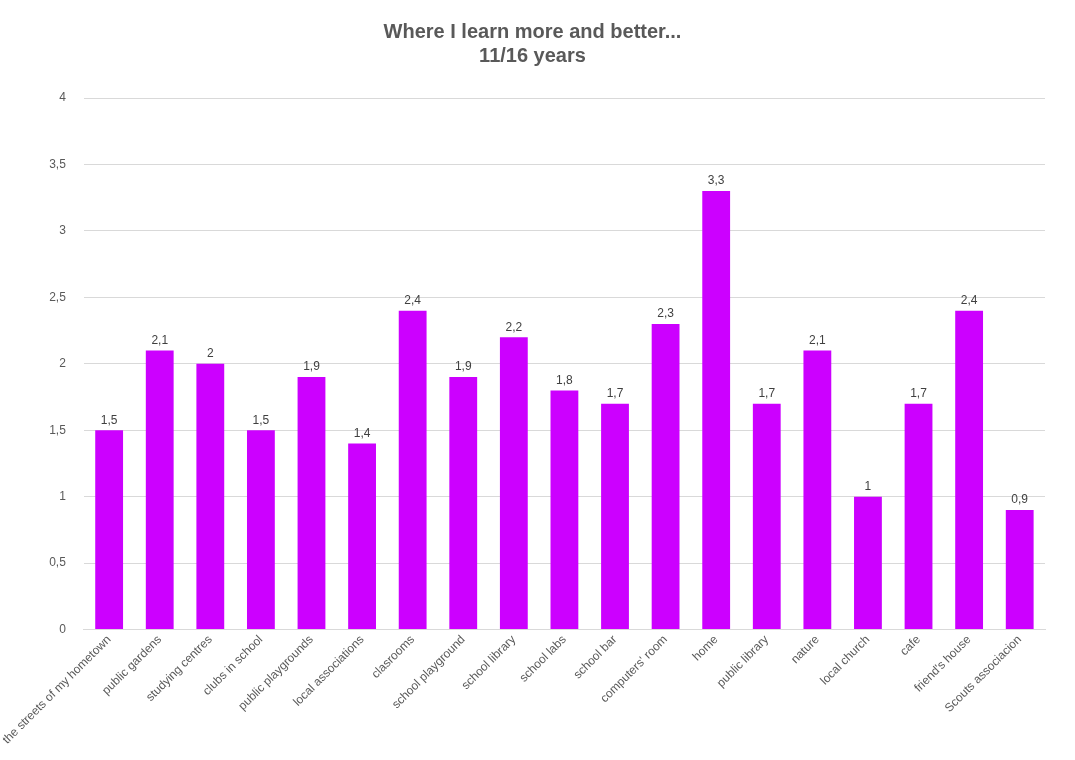 The image size is (1075, 760). Describe the element at coordinates (868, 486) in the screenshot. I see `data-label: 1` at that location.